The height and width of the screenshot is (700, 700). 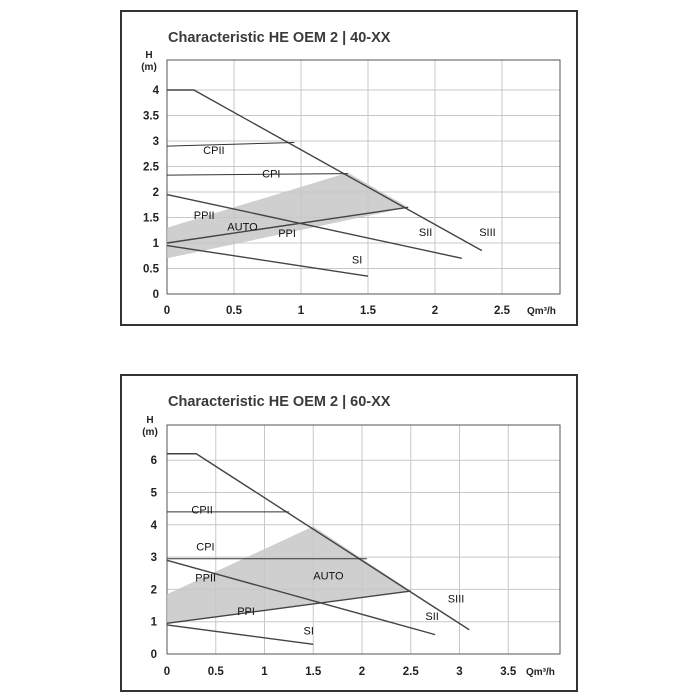 I want to click on series-line-cpii, so click(x=230, y=144).